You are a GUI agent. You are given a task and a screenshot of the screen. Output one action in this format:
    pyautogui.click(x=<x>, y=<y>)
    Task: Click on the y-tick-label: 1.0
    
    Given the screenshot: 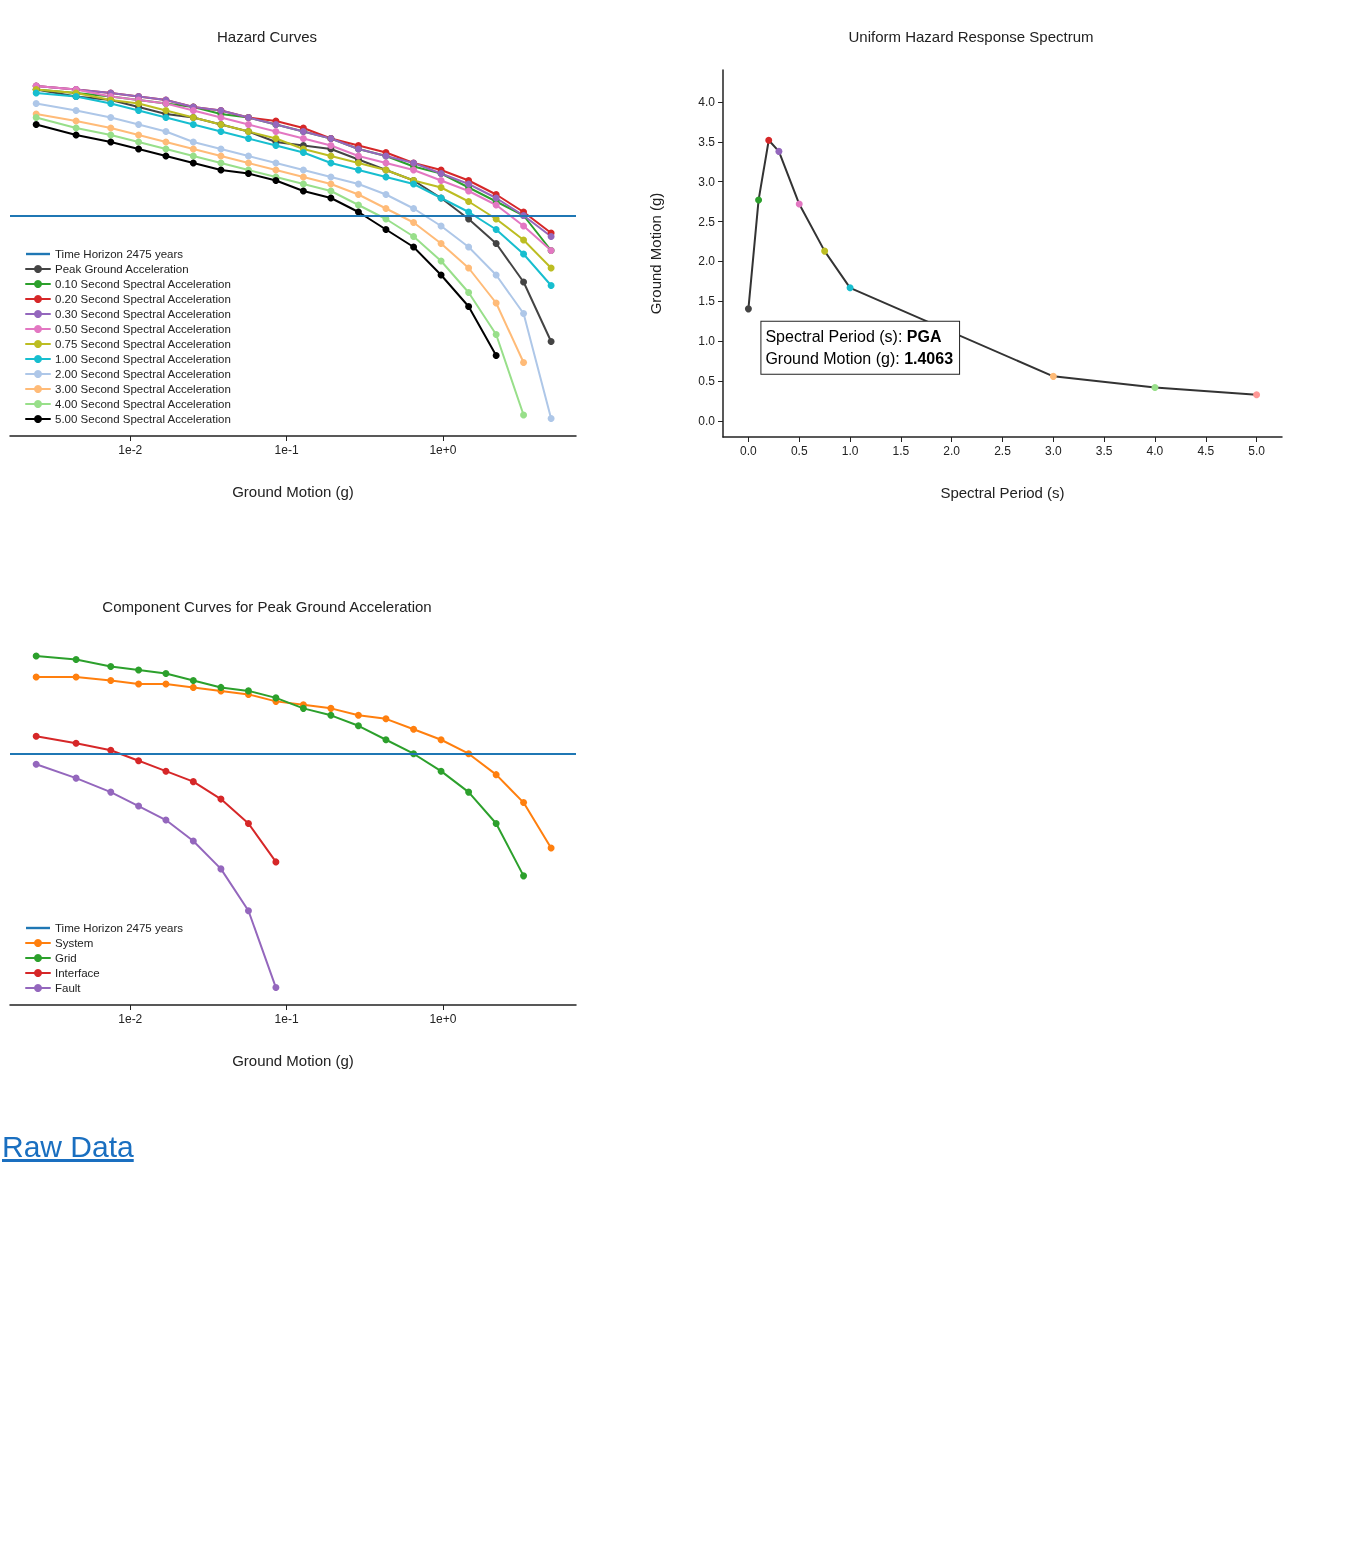 What is the action you would take?
    pyautogui.click(x=707, y=341)
    